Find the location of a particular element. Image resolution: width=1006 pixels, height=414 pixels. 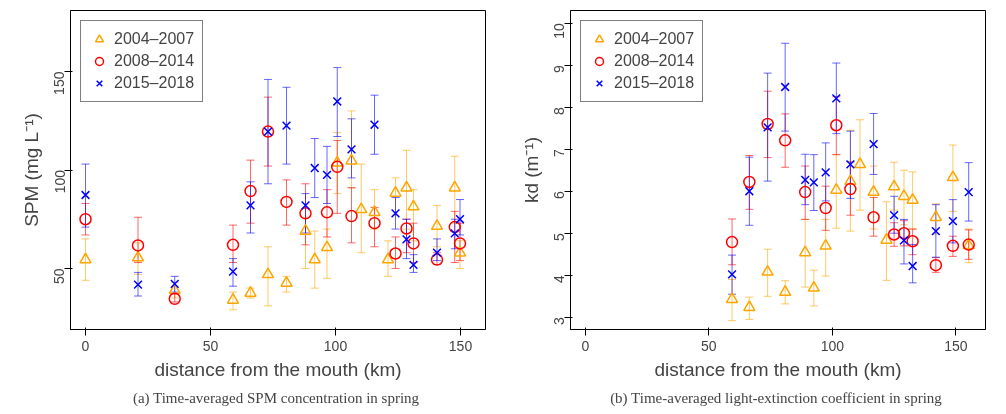

text: (b) Time-averaged light-extinction coefficient in spring is located at coordinates (776, 398).